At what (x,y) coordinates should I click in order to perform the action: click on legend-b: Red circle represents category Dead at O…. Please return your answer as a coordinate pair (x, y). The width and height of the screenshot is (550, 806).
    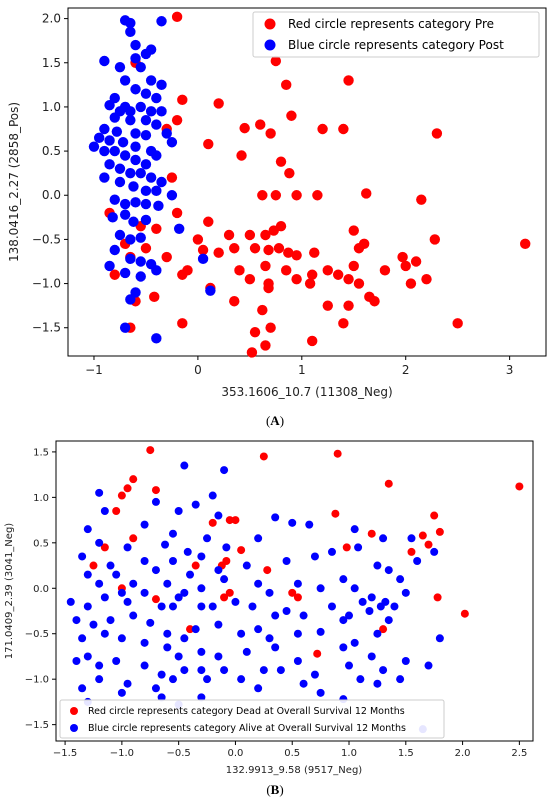
    Looking at the image, I should click on (252, 719).